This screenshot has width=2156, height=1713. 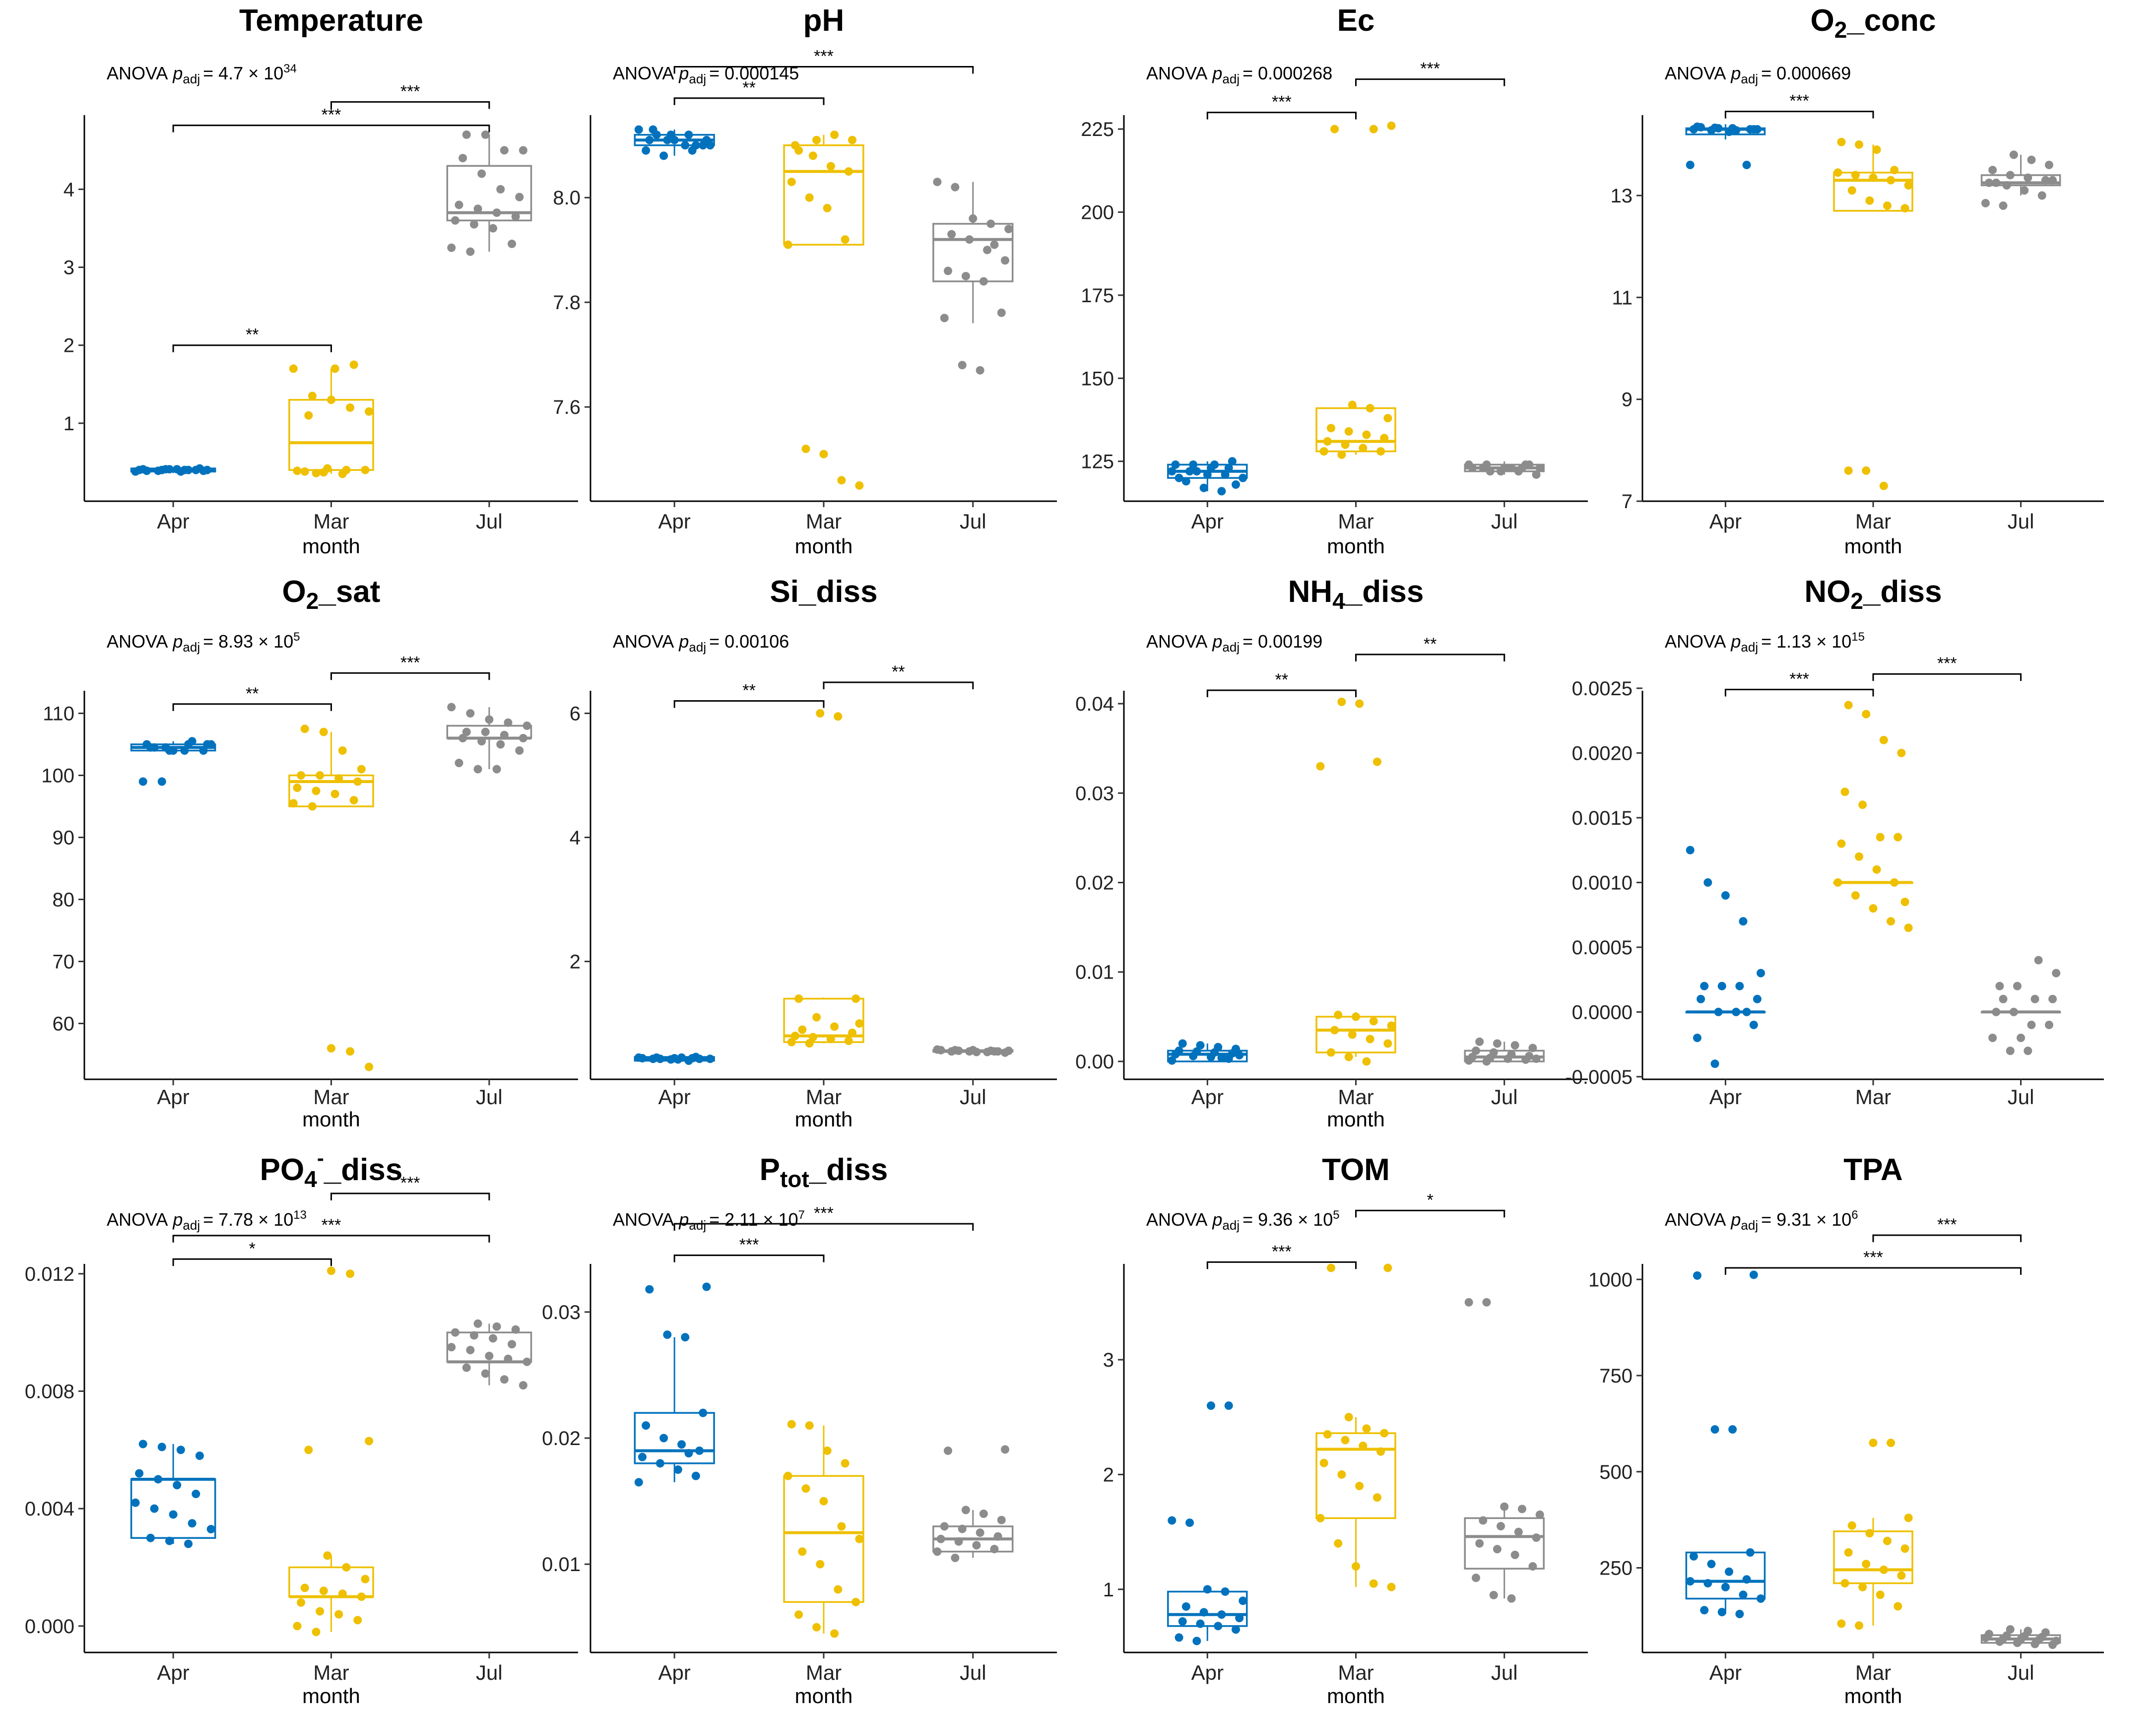 What do you see at coordinates (1858, 637) in the screenshot?
I see `anova-exponent: 15` at bounding box center [1858, 637].